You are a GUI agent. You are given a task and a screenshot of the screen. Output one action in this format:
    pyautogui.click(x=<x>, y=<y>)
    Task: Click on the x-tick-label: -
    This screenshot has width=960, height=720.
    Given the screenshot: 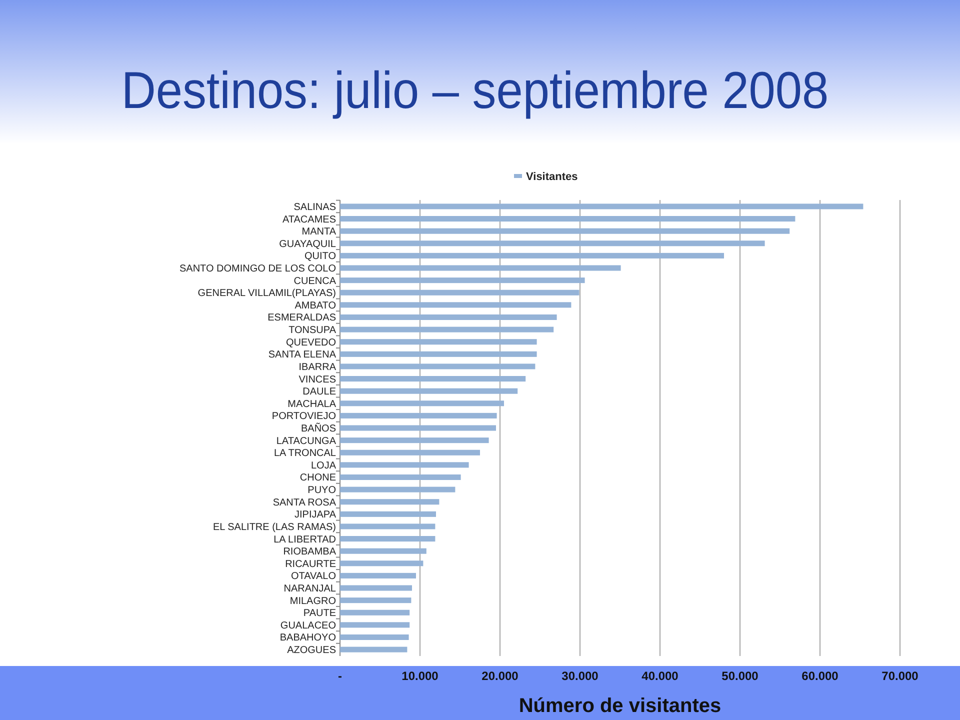 What is the action you would take?
    pyautogui.click(x=340, y=676)
    